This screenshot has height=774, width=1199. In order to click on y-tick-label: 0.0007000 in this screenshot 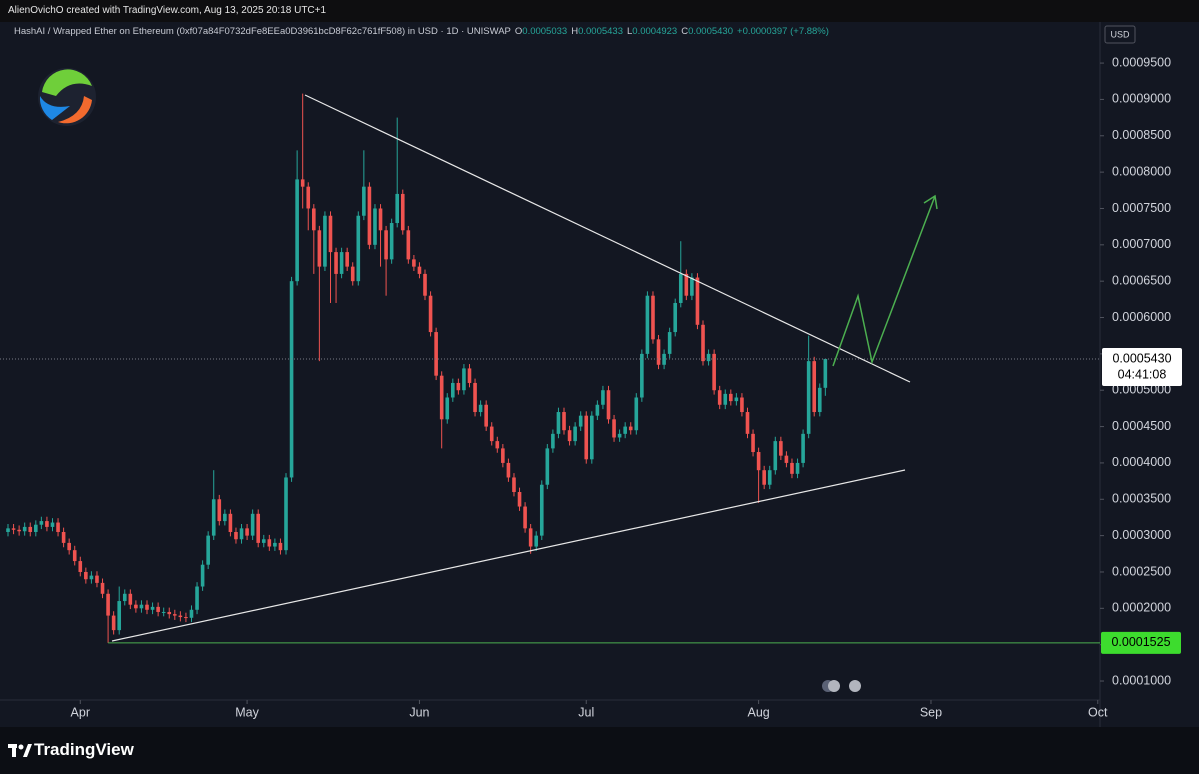, I will do `click(1141, 244)`.